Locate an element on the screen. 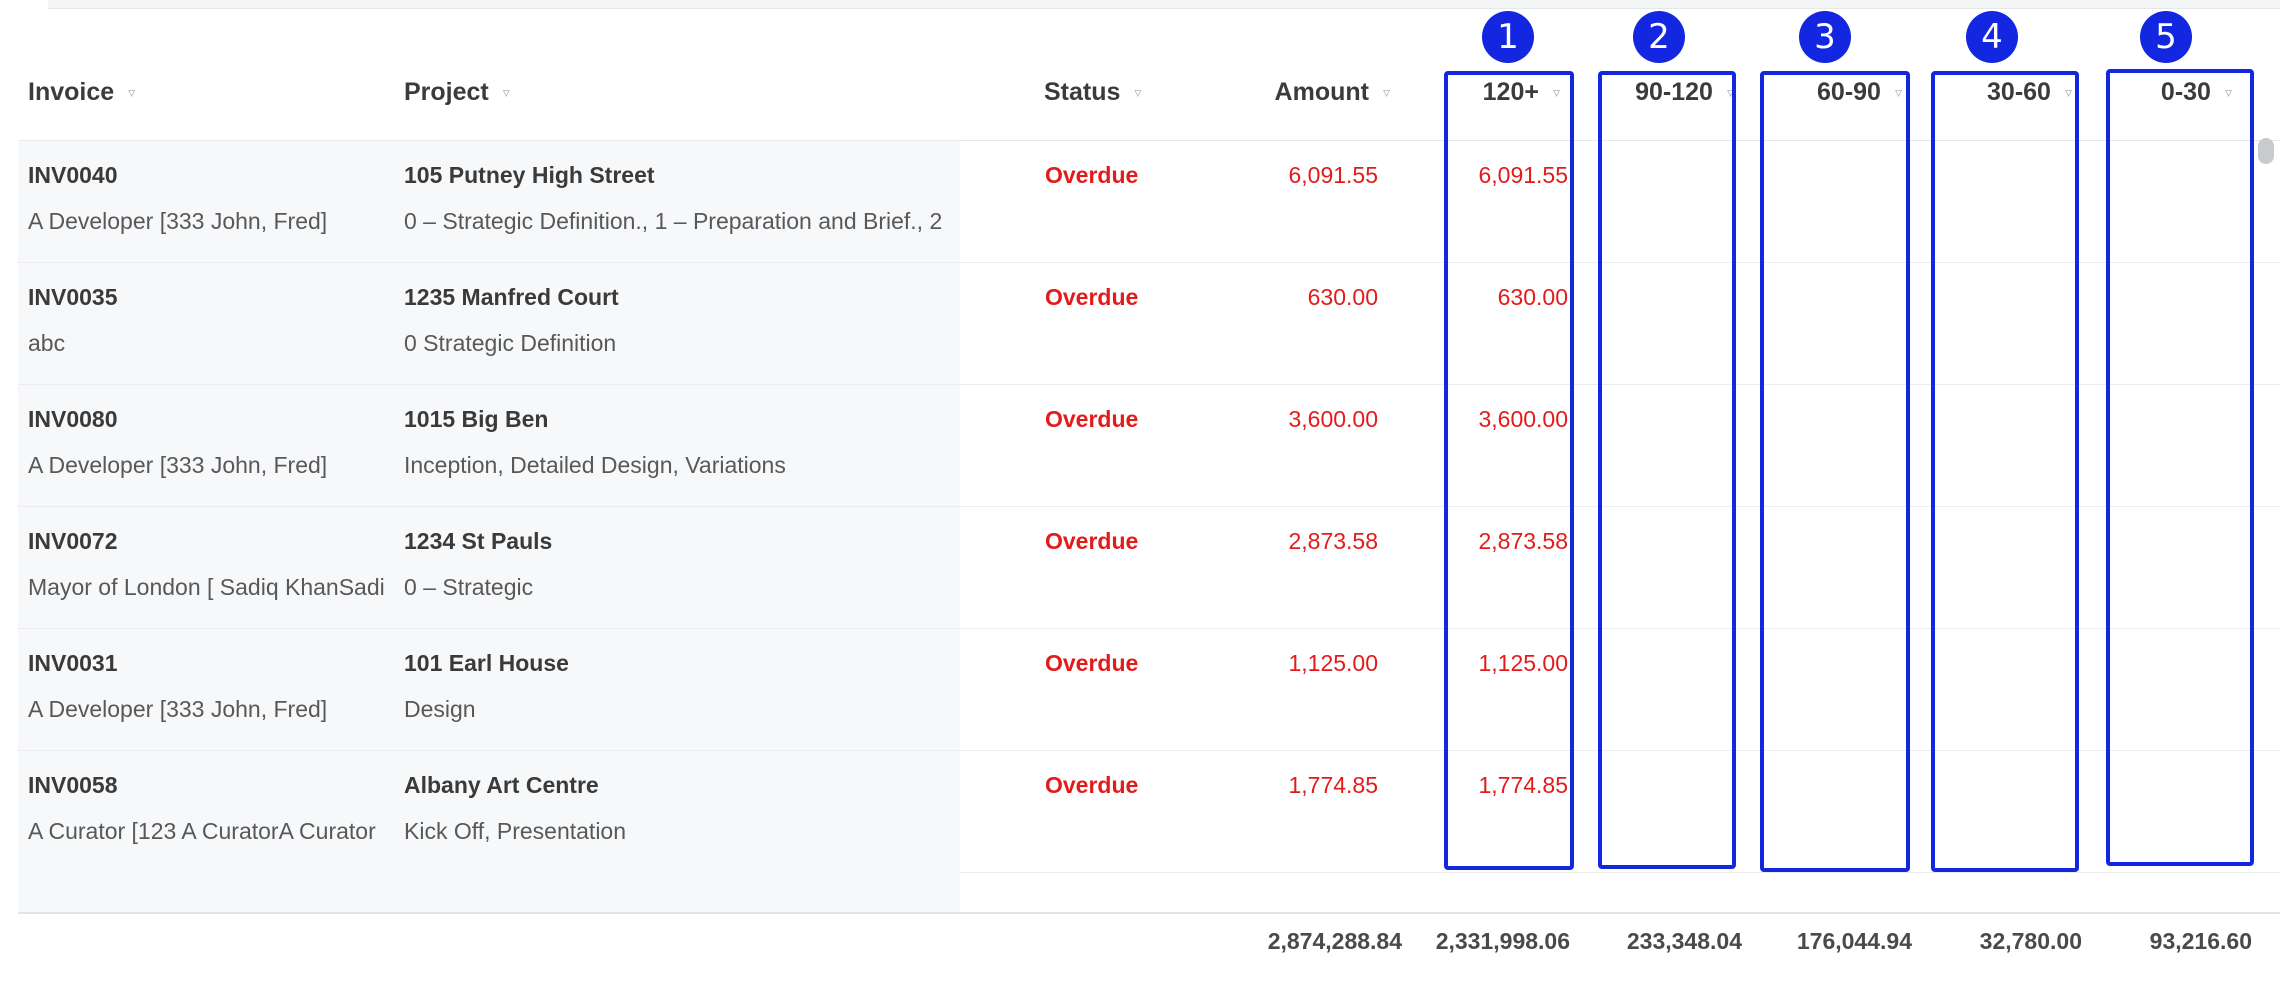 The image size is (2280, 984). client-name: abc is located at coordinates (47, 343).